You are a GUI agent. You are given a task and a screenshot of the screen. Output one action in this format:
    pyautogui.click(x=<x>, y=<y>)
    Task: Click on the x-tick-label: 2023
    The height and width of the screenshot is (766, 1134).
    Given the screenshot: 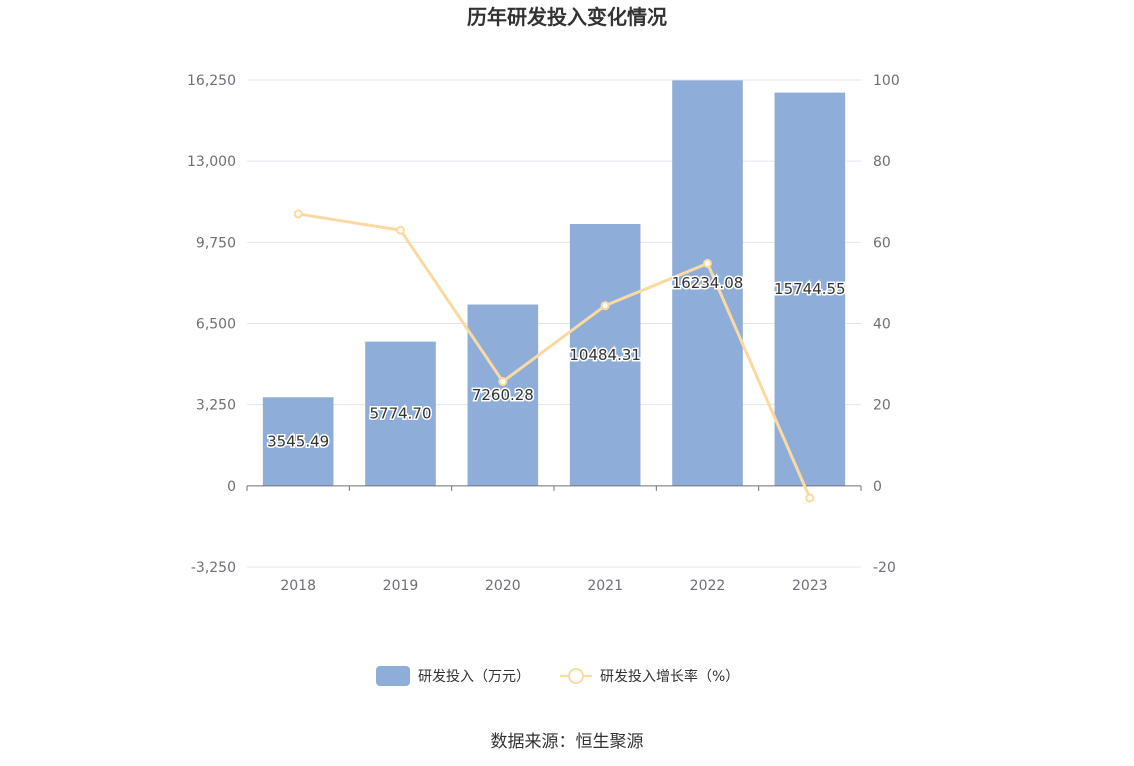 What is the action you would take?
    pyautogui.click(x=810, y=586)
    